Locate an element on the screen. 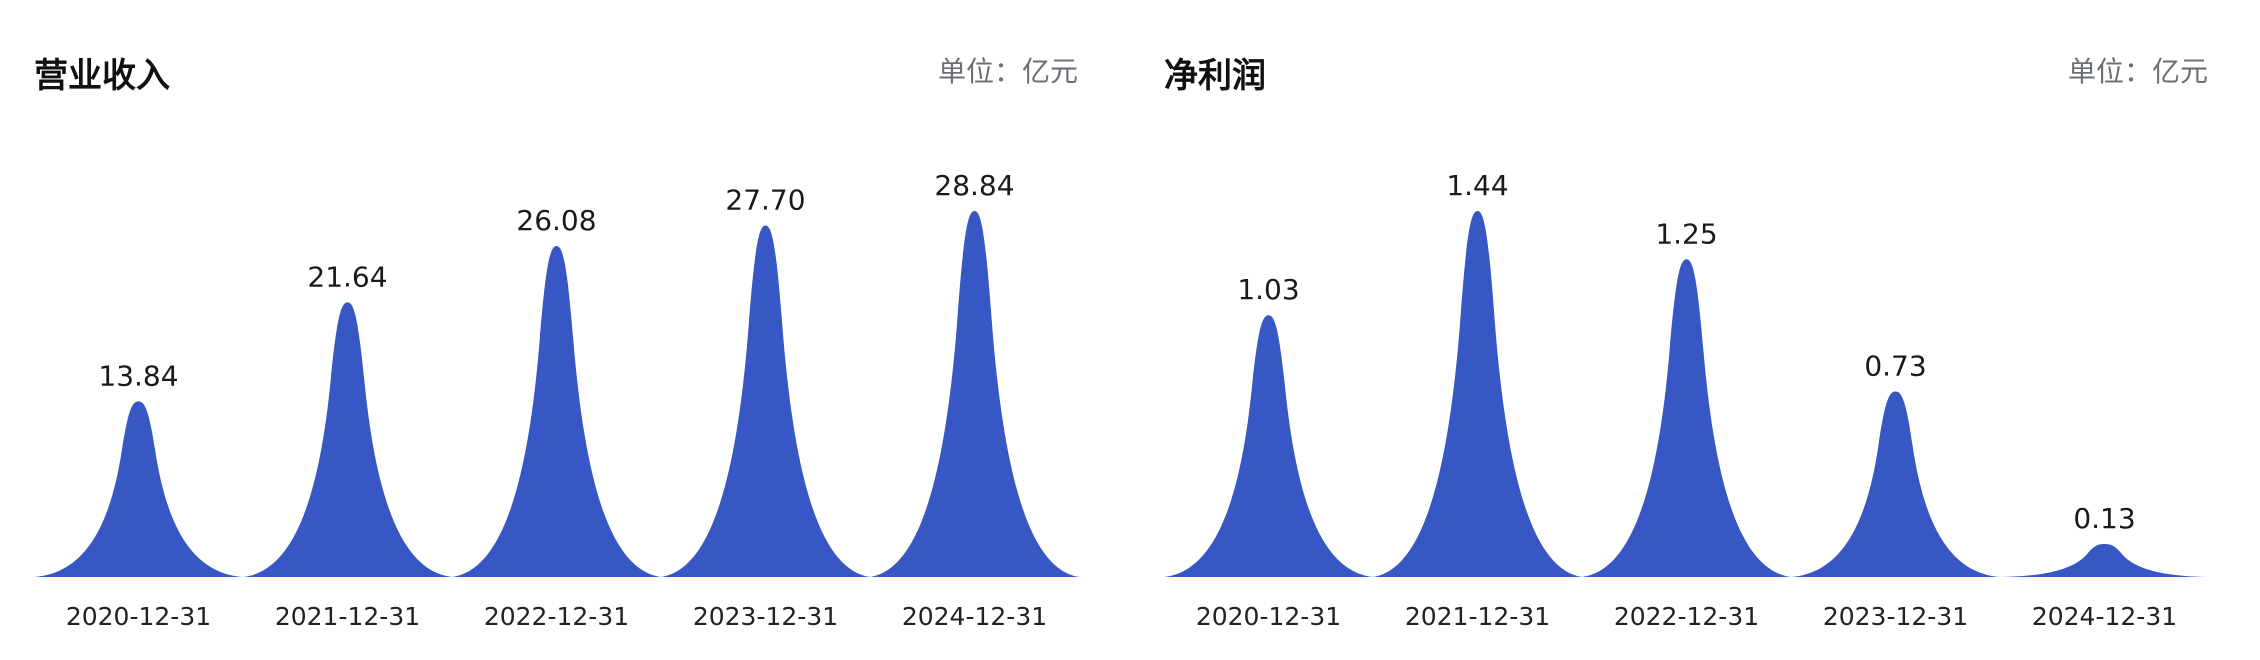  net-profit-value-label-4: 0.13 is located at coordinates (2104, 518).